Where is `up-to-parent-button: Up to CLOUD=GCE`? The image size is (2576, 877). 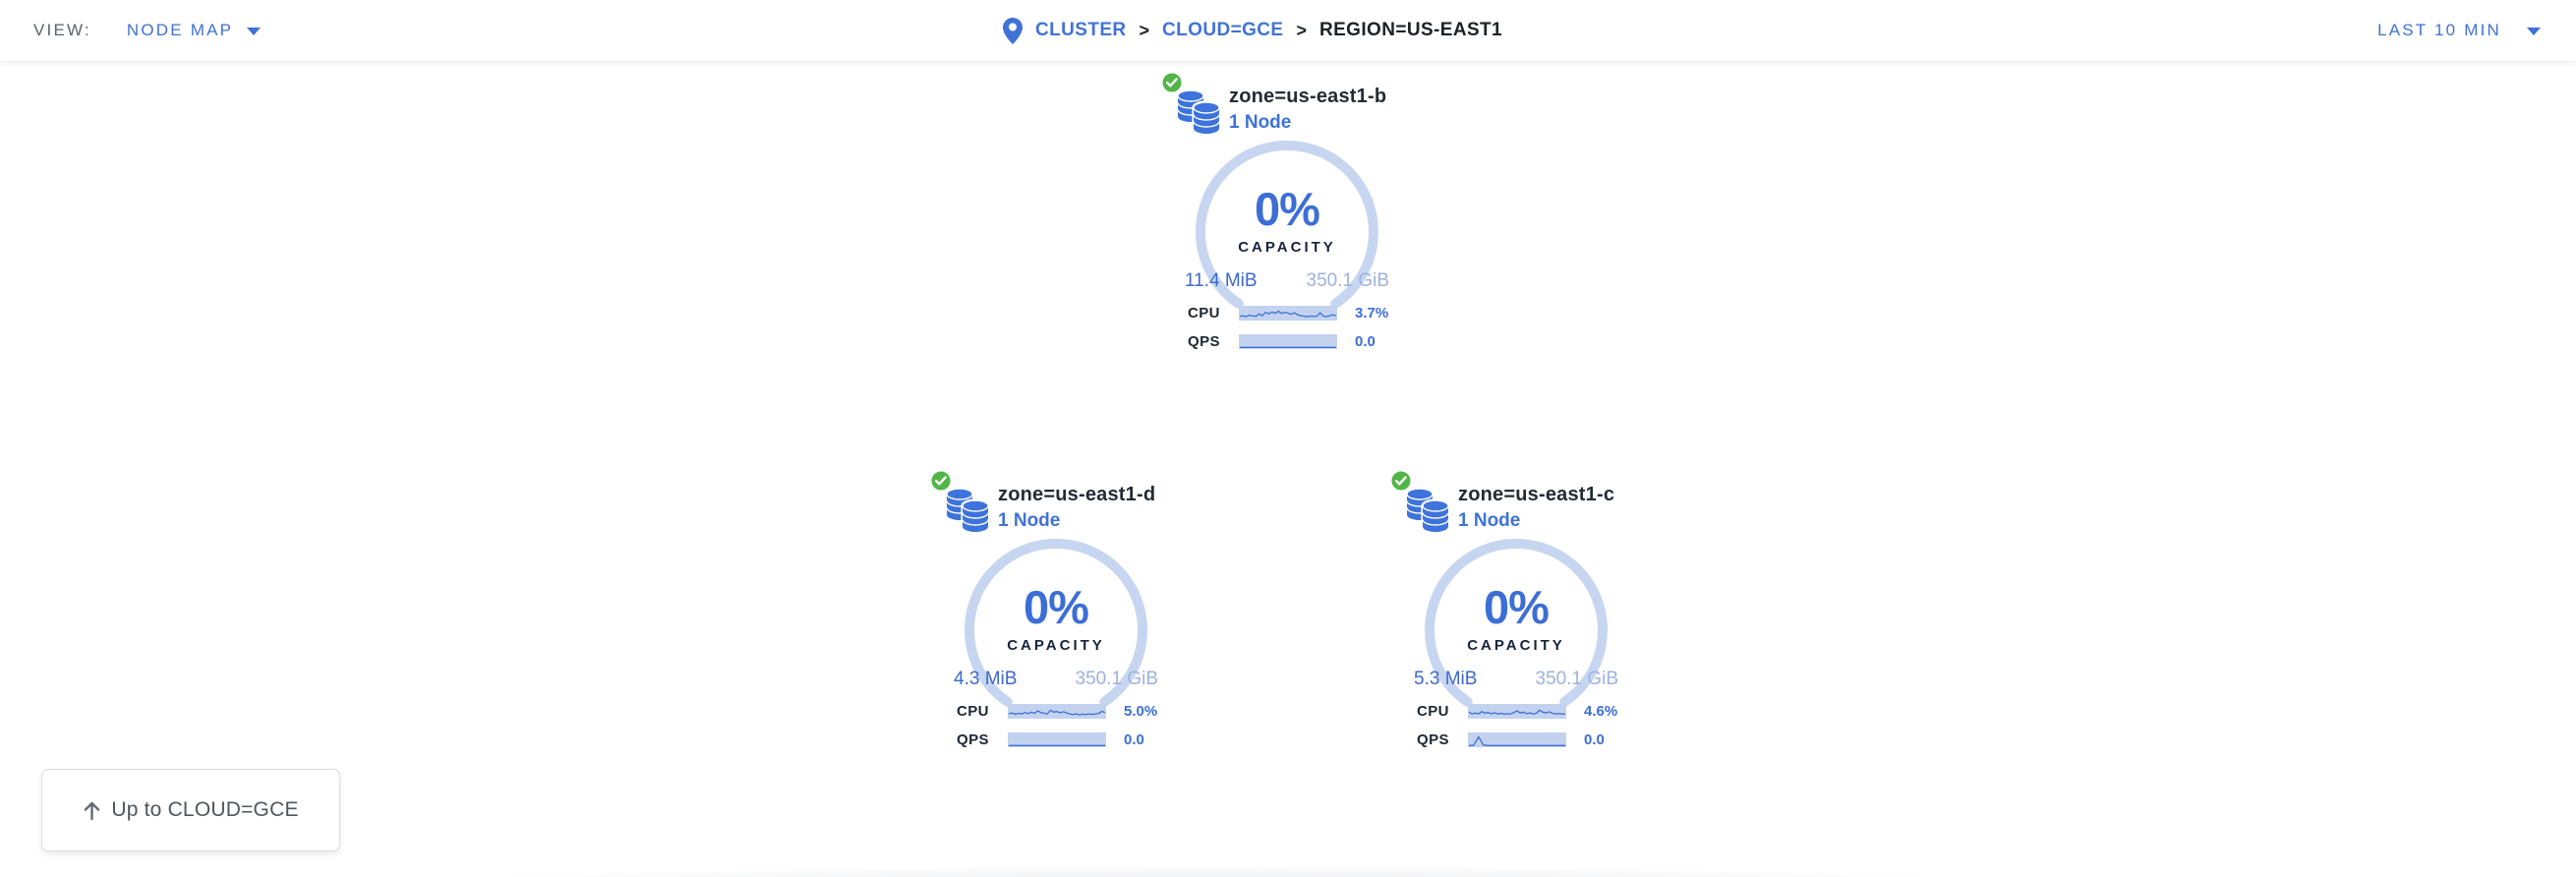 up-to-parent-button: Up to CLOUD=GCE is located at coordinates (190, 810).